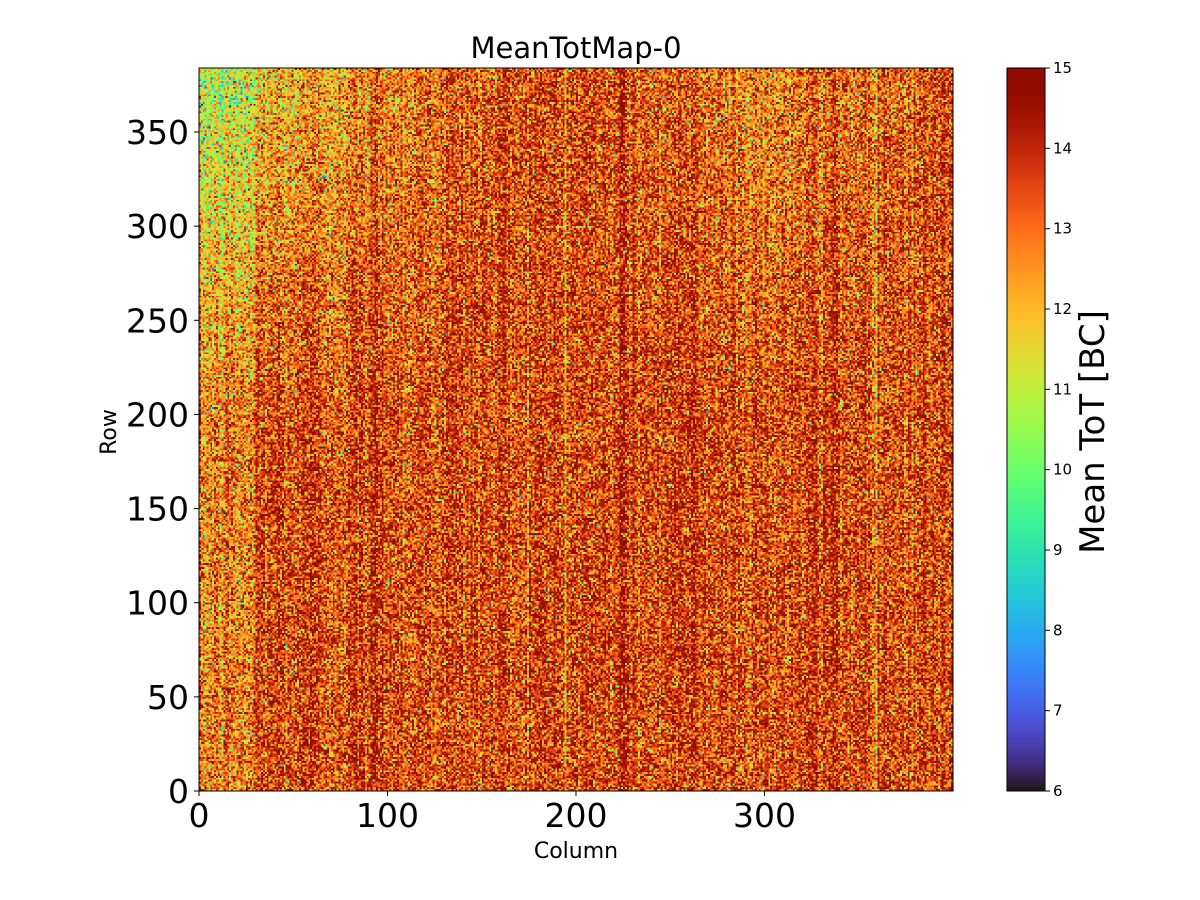  I want to click on colorbar-tick-label: 12, so click(1062, 309).